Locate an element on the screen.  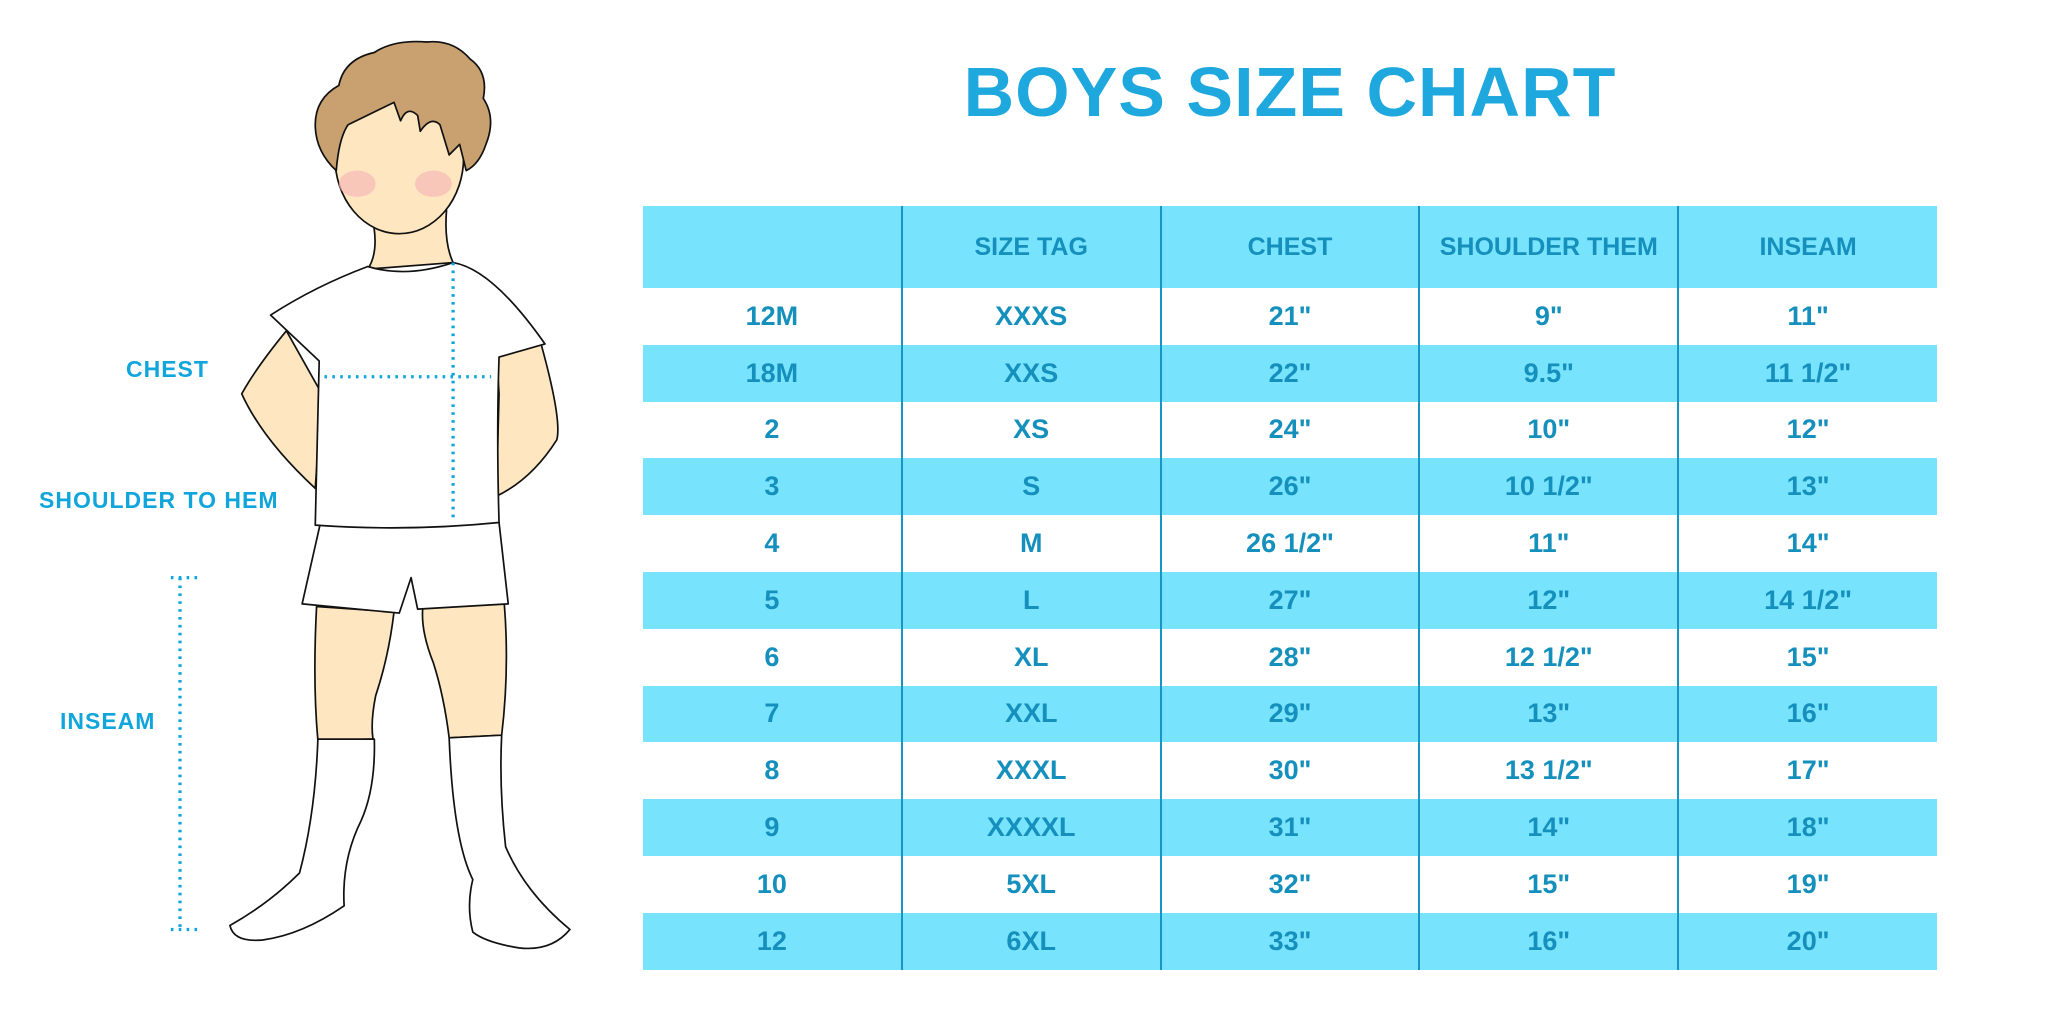
table-cell: 21" is located at coordinates (1289, 316).